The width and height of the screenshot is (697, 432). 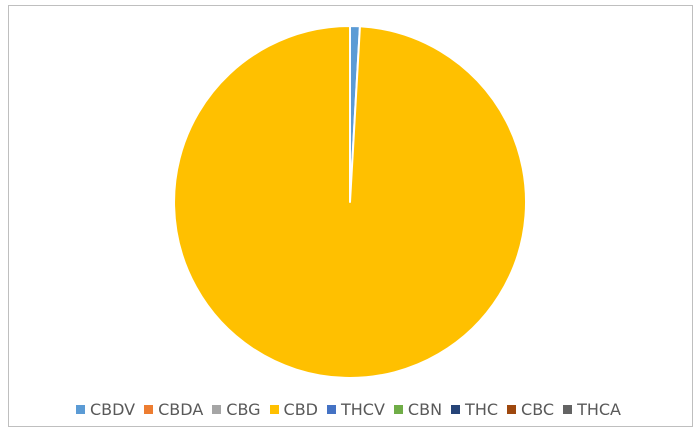 I want to click on legend-swatch-thc, so click(x=456, y=409).